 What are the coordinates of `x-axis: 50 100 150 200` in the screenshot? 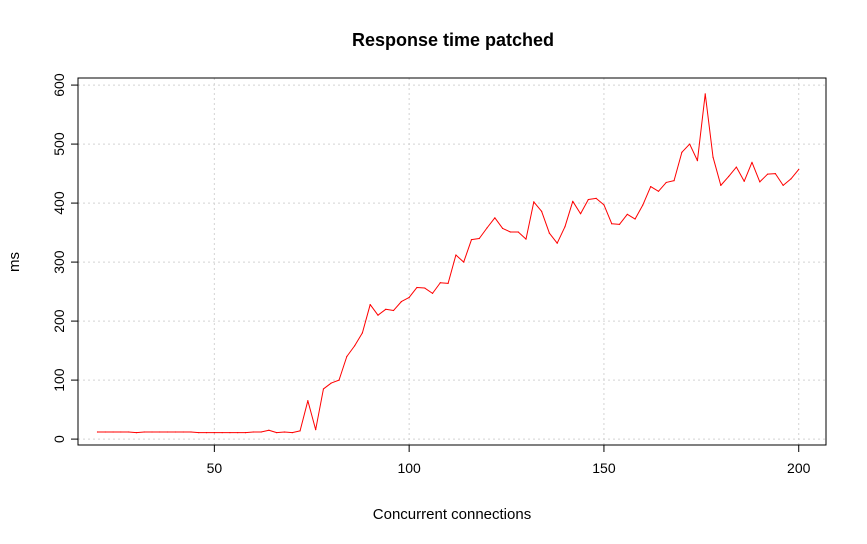 It's located at (509, 460).